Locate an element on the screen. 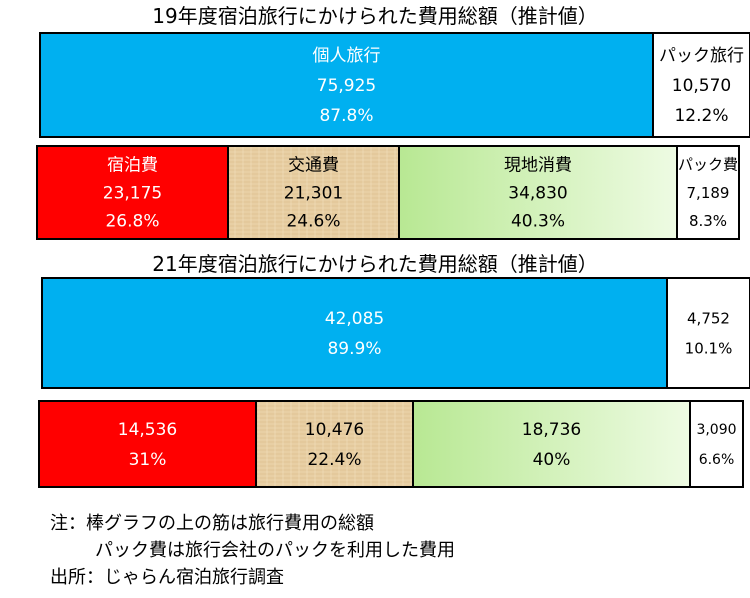 The image size is (750, 598). data-label-percent: 6.6% is located at coordinates (717, 460).